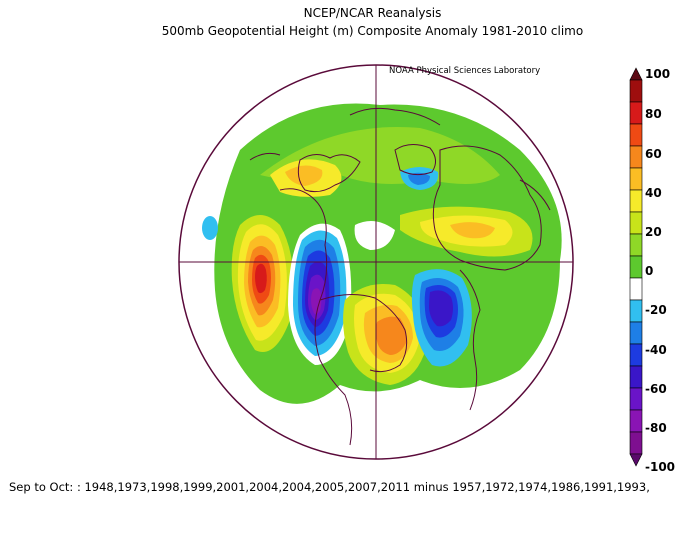 The width and height of the screenshot is (700, 542). I want to click on colorbar-tick-label: 60, so click(653, 154).